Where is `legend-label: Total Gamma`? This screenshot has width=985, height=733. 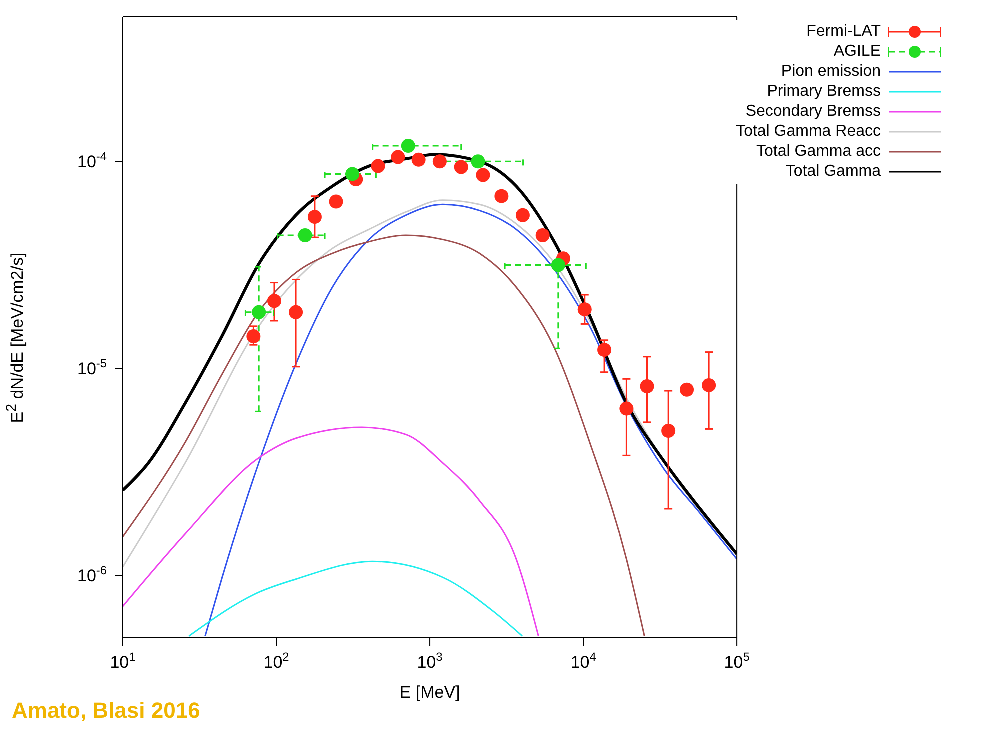 legend-label: Total Gamma is located at coordinates (833, 172).